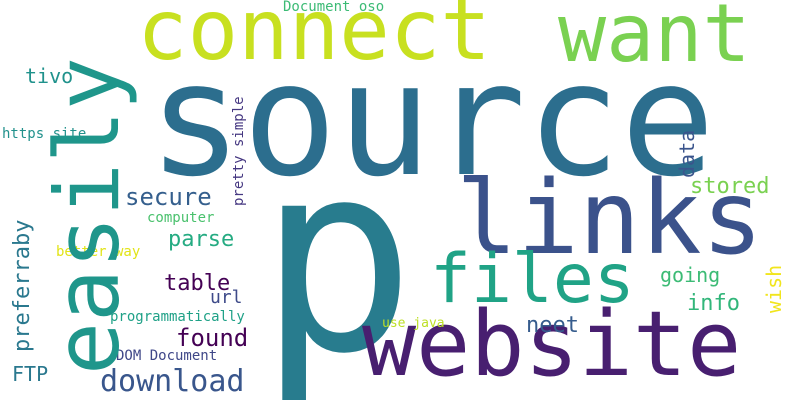  I want to click on word-tivo: tivo, so click(49, 76).